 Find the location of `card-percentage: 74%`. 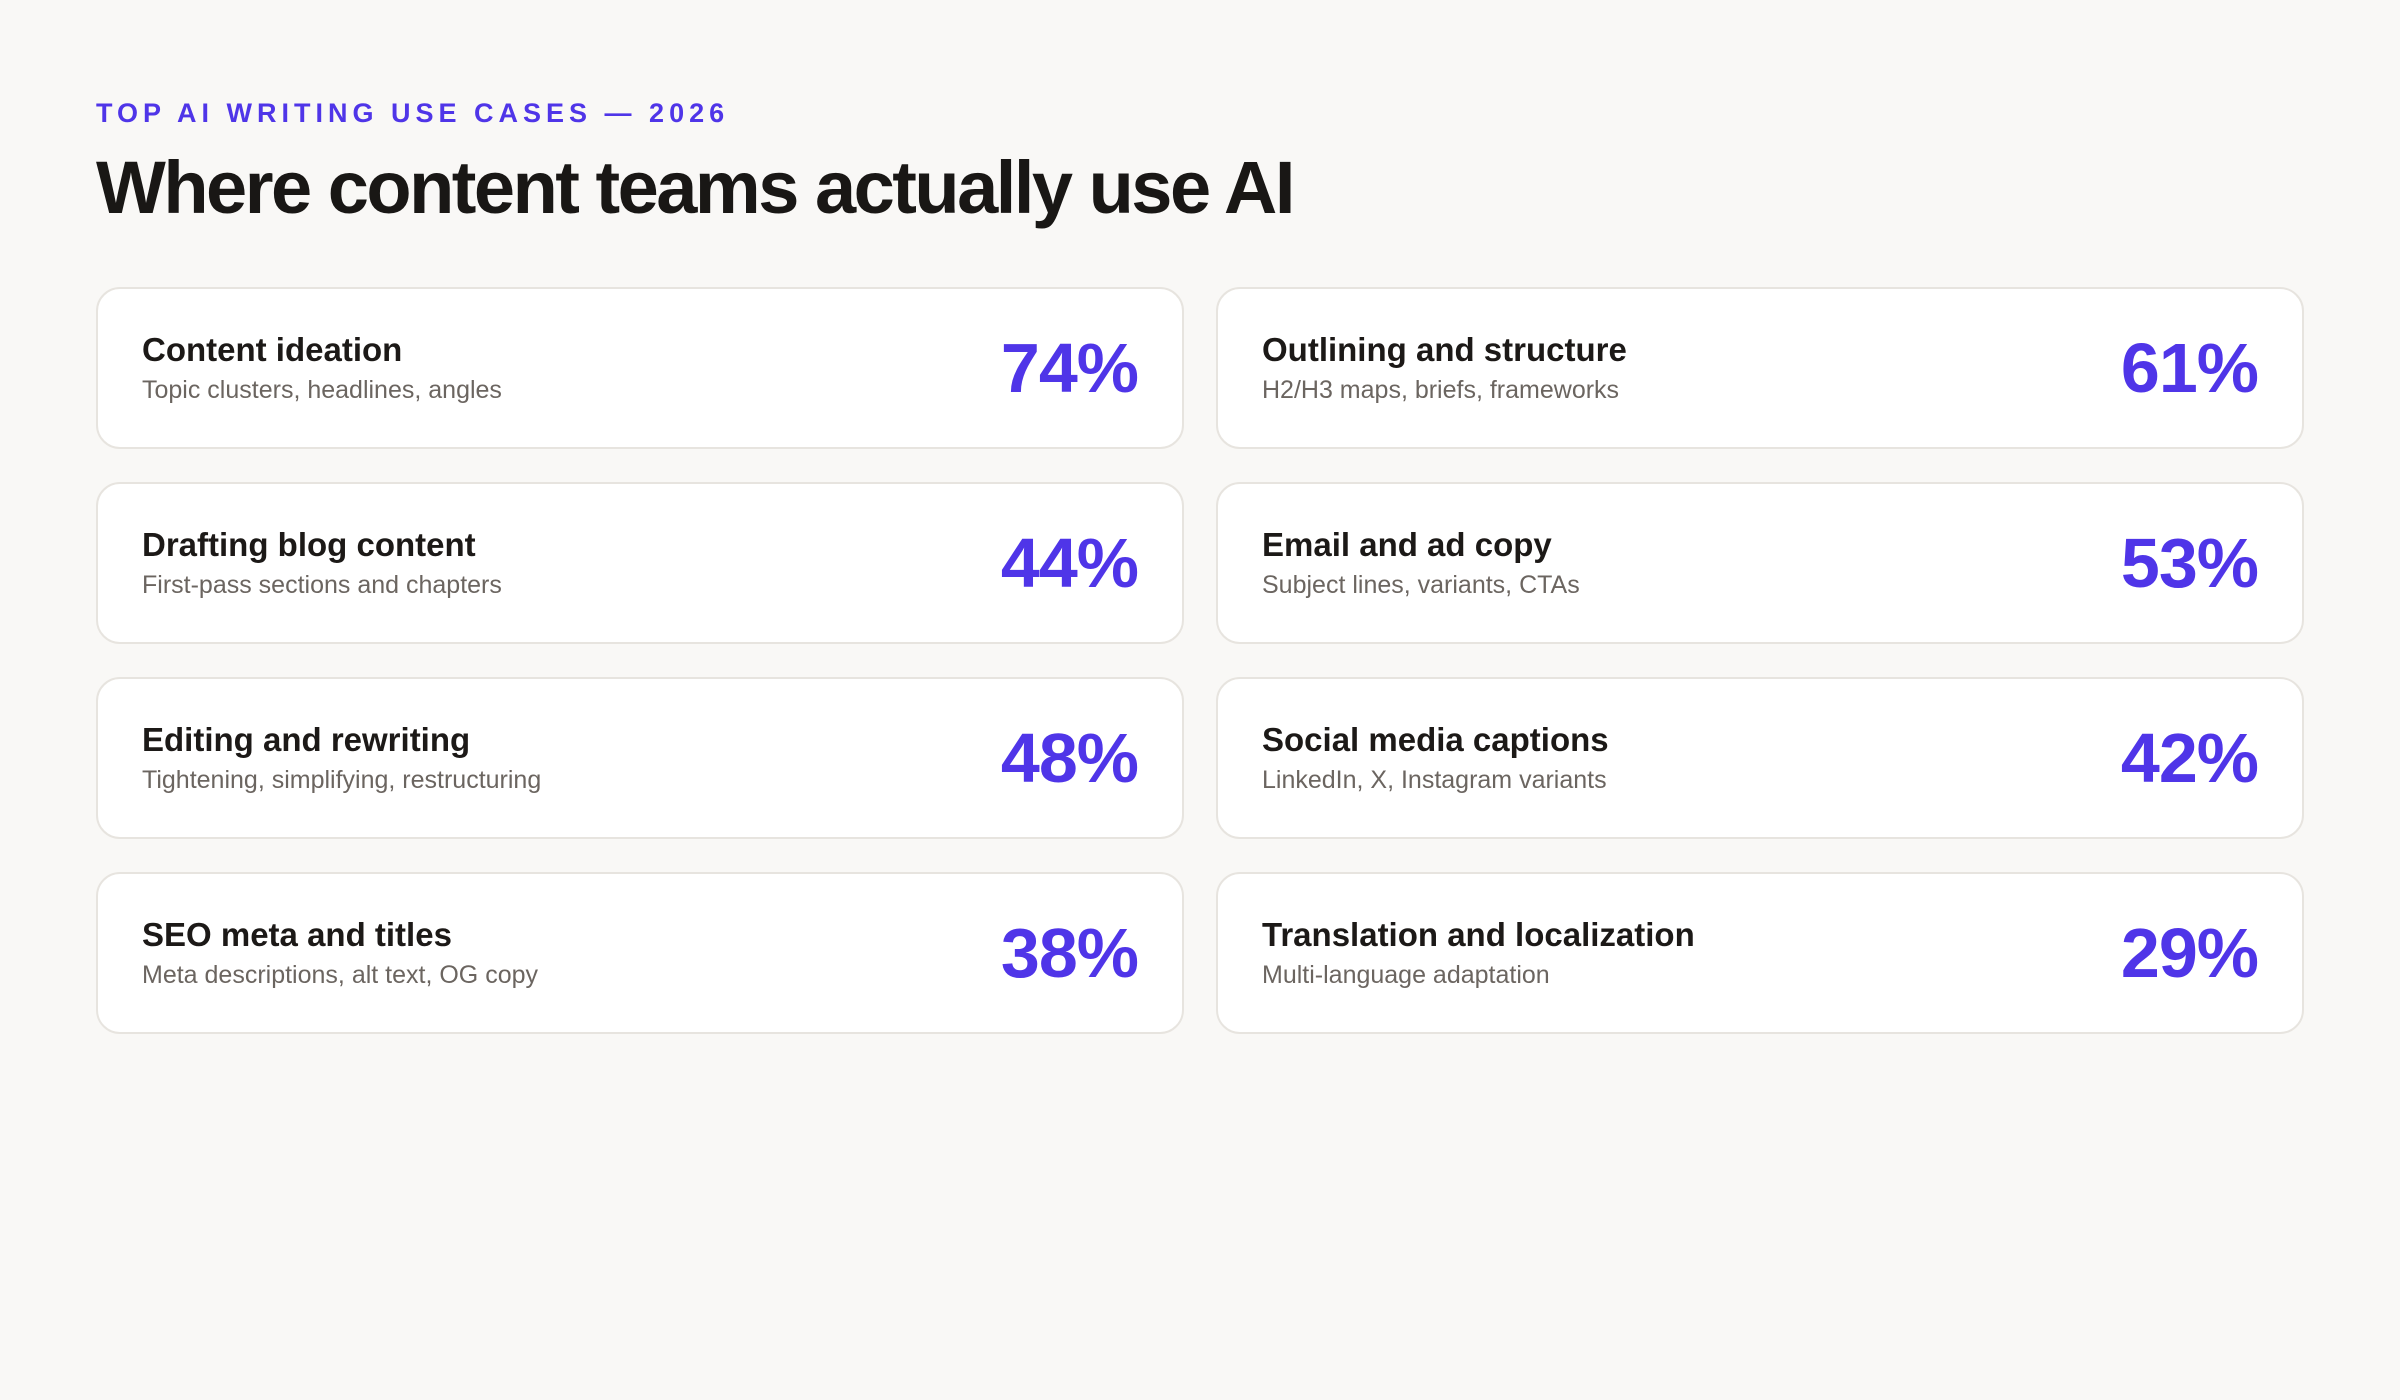

card-percentage: 74% is located at coordinates (1069, 368).